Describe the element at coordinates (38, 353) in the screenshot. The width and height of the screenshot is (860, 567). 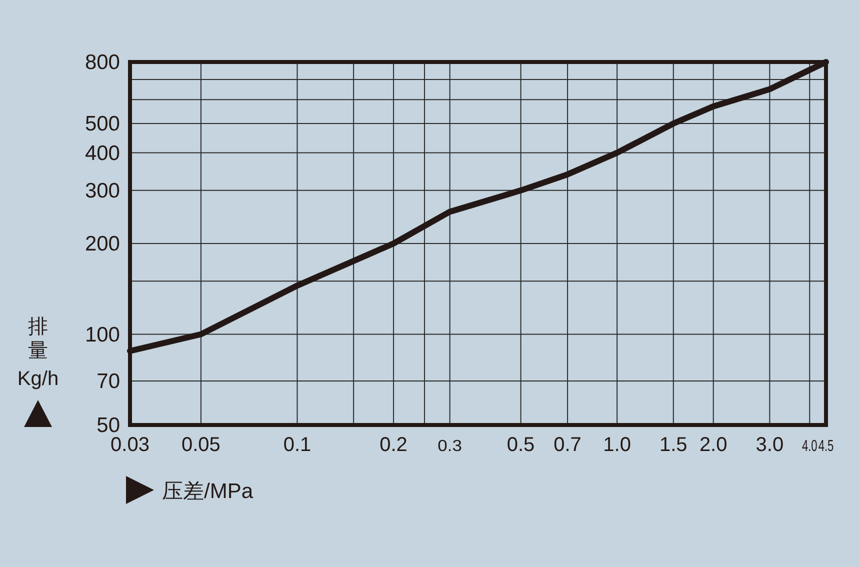
I see `y-axis-title: 排量 Kg/h` at that location.